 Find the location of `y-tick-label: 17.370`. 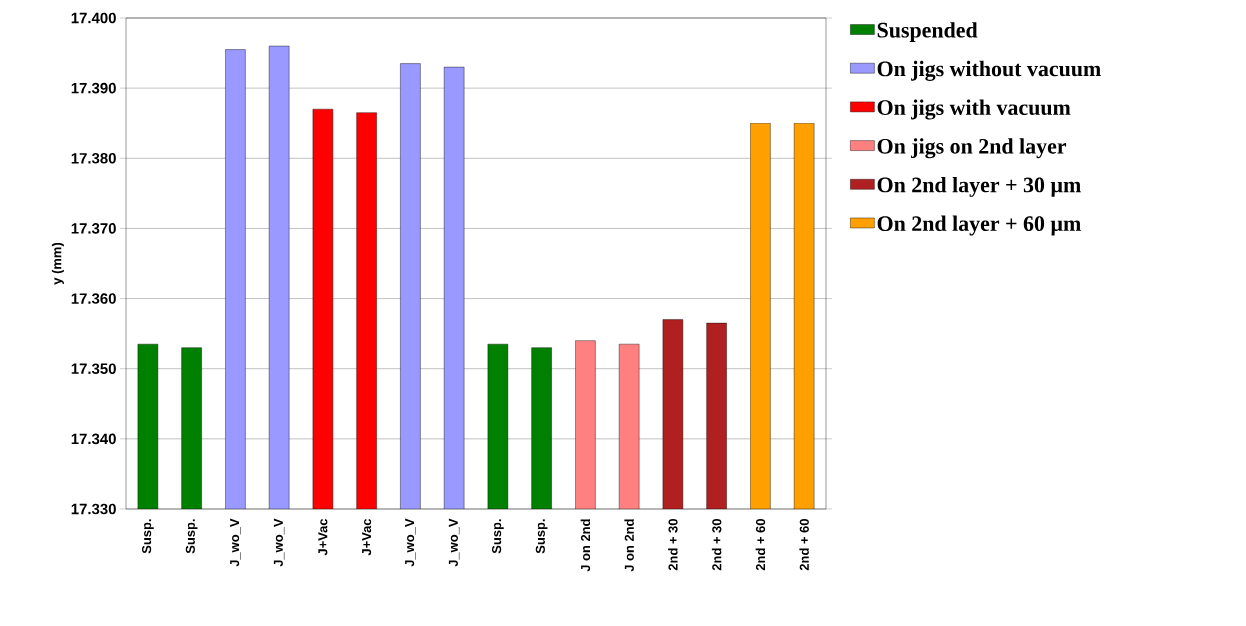

y-tick-label: 17.370 is located at coordinates (93, 228).